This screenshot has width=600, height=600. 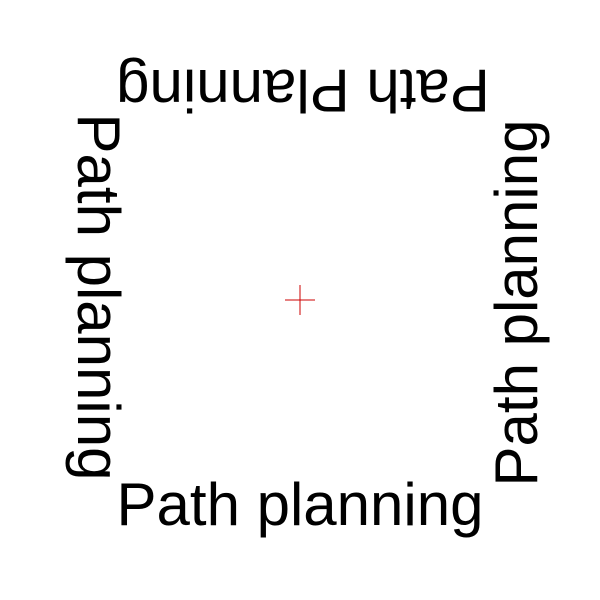 I want to click on label-right: Path planning, so click(x=516, y=303).